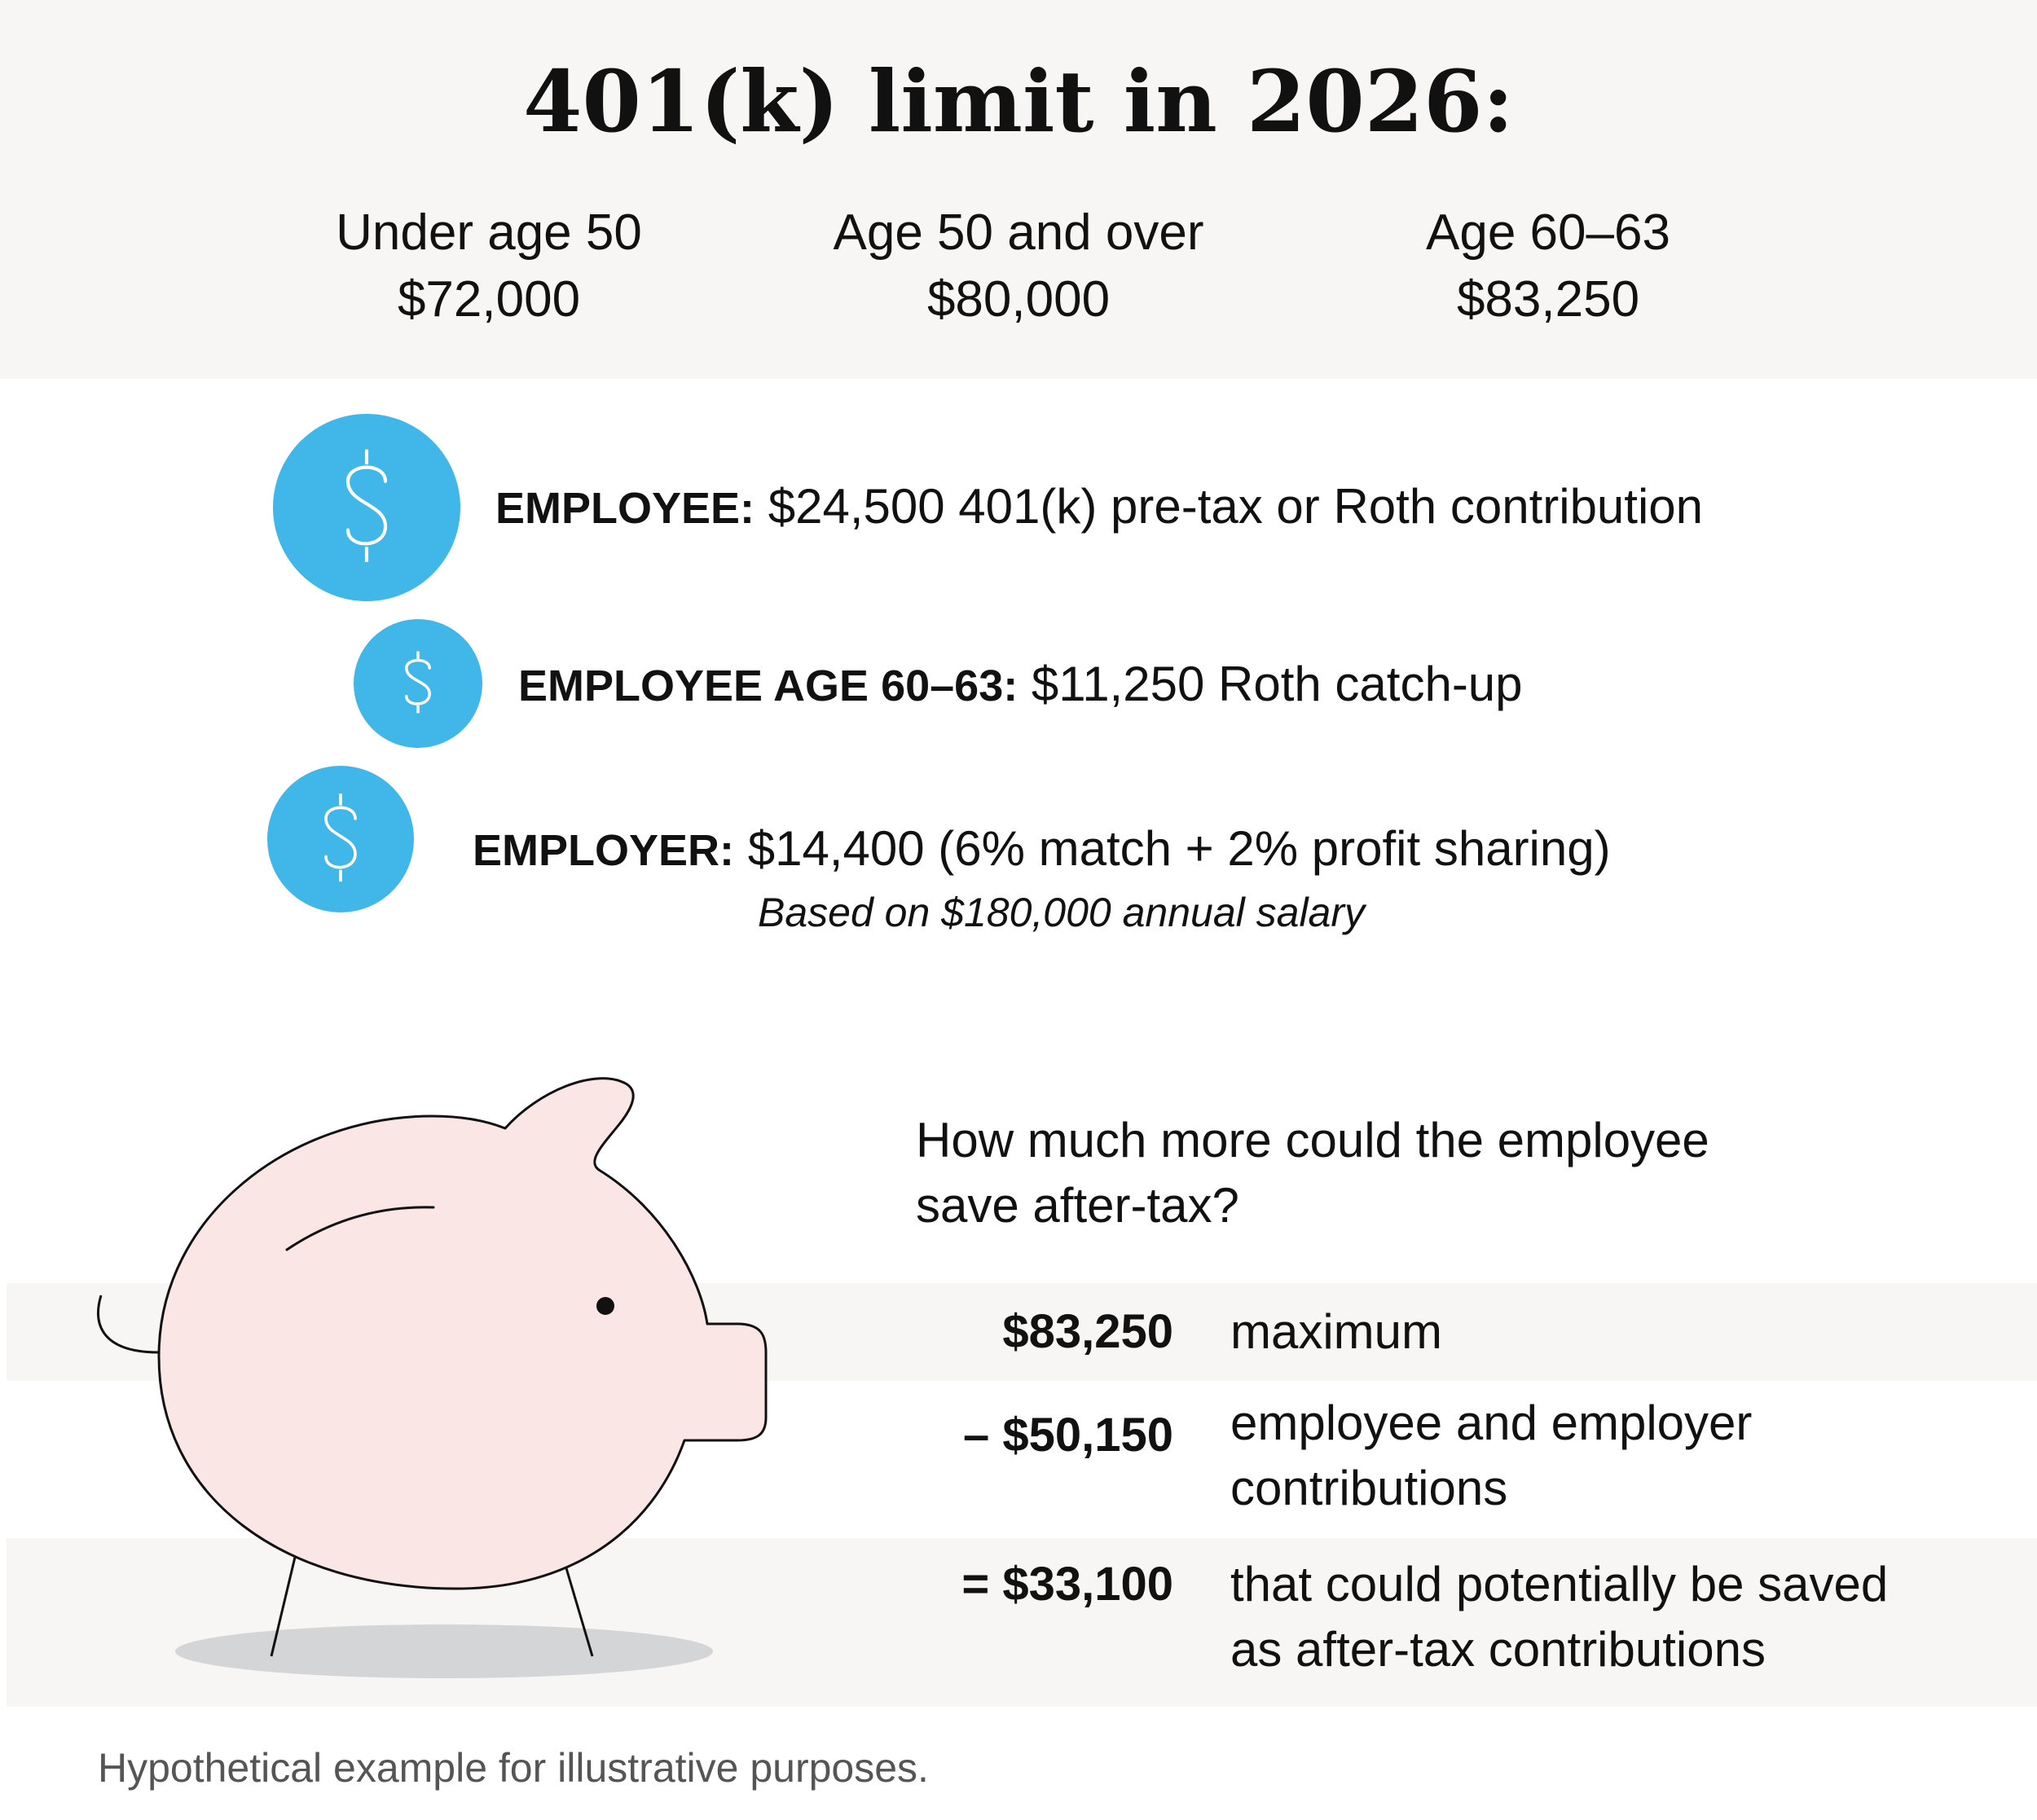 The image size is (2037, 1820). What do you see at coordinates (432, 1377) in the screenshot?
I see `piggy-bank-icon` at bounding box center [432, 1377].